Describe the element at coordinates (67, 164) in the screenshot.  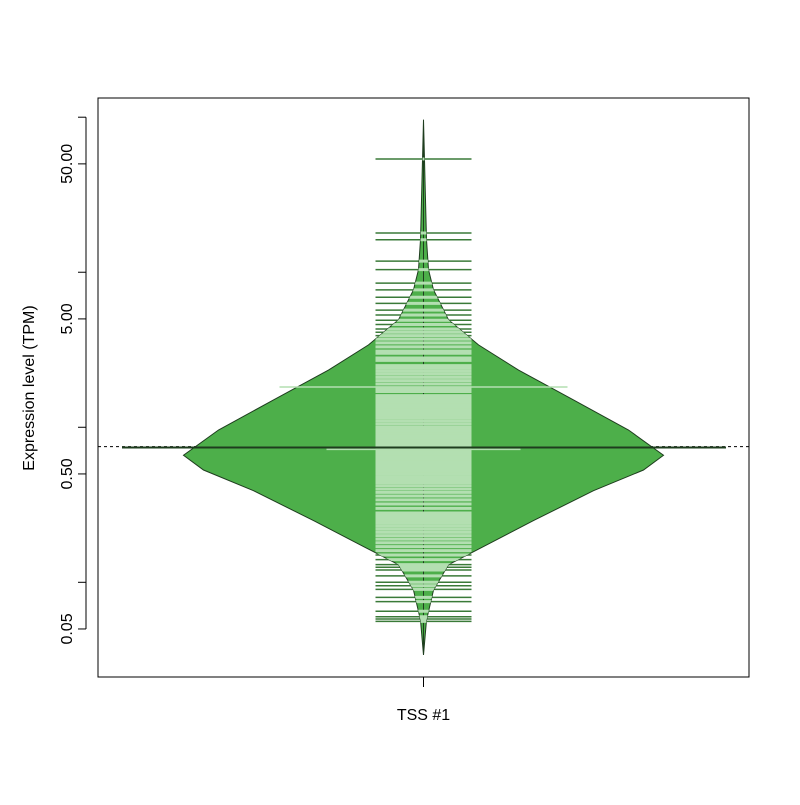
I see `y-tick-label: 50.00` at that location.